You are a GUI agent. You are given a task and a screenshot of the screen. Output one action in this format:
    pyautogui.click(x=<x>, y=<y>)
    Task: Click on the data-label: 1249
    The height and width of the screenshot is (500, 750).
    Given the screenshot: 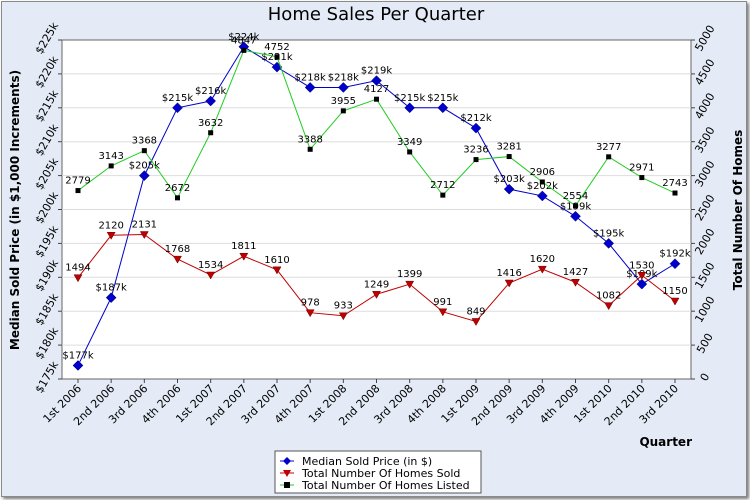 What is the action you would take?
    pyautogui.click(x=376, y=284)
    